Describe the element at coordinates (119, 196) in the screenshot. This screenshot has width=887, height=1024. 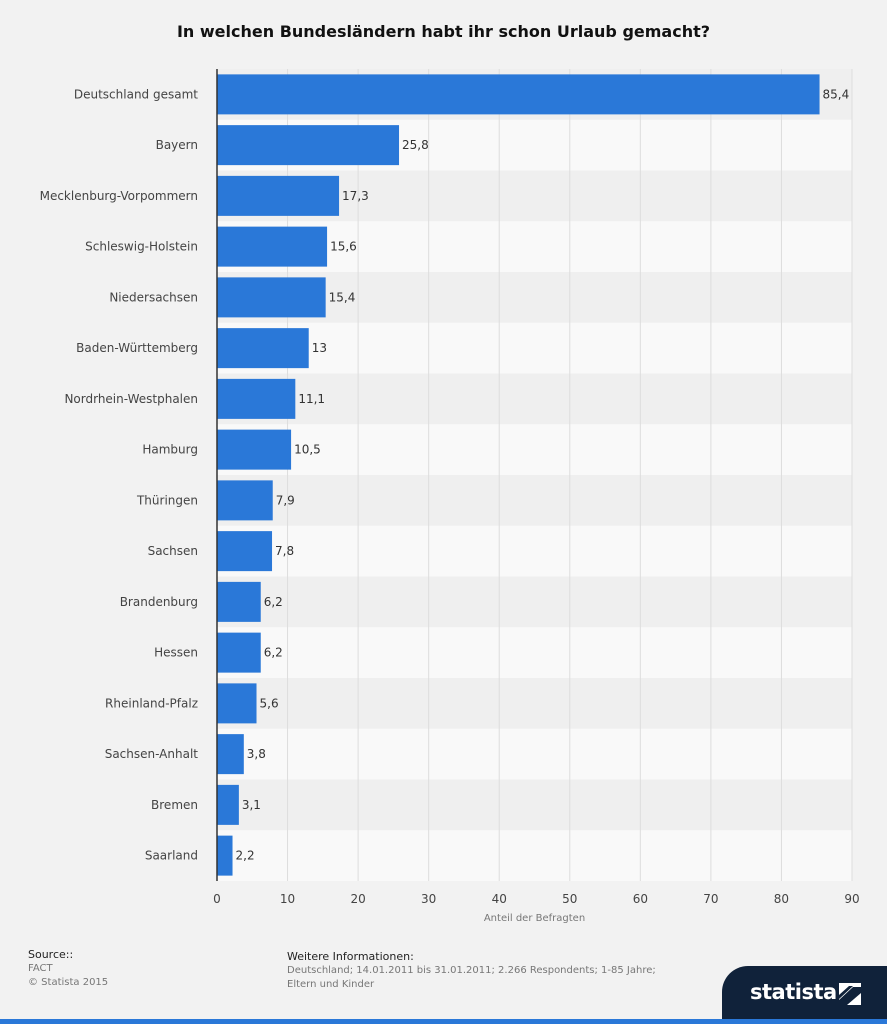
I see `category-label: Mecklenburg-Vorpommern` at that location.